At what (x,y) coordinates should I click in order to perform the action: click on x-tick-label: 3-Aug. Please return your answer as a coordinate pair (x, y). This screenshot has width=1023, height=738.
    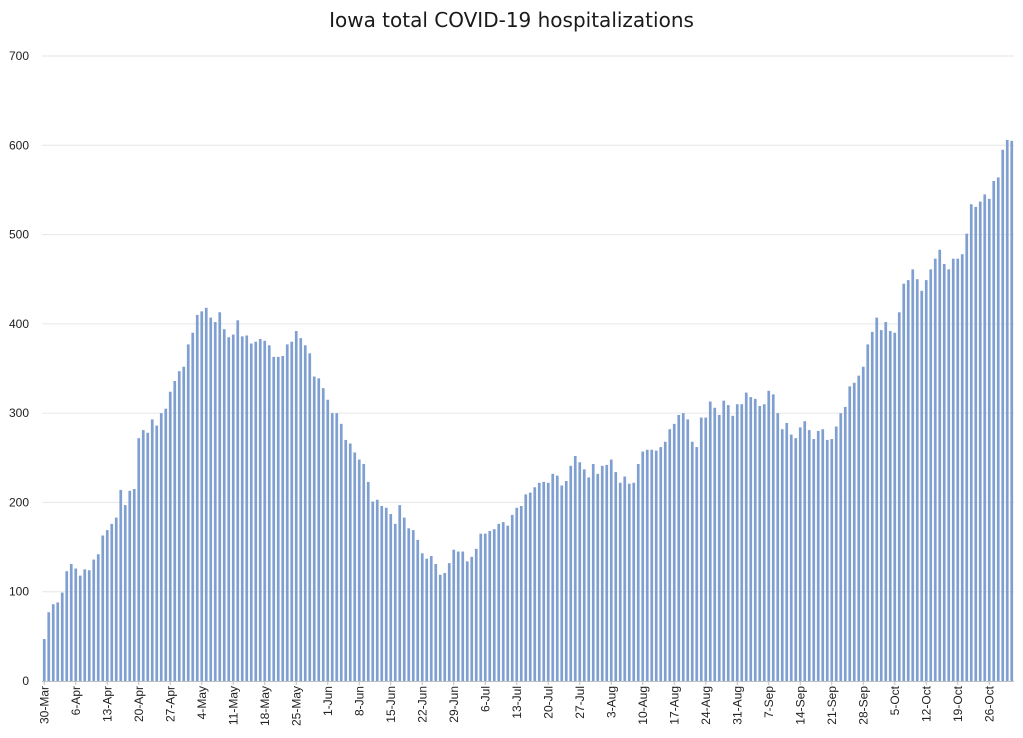
    Looking at the image, I should click on (611, 702).